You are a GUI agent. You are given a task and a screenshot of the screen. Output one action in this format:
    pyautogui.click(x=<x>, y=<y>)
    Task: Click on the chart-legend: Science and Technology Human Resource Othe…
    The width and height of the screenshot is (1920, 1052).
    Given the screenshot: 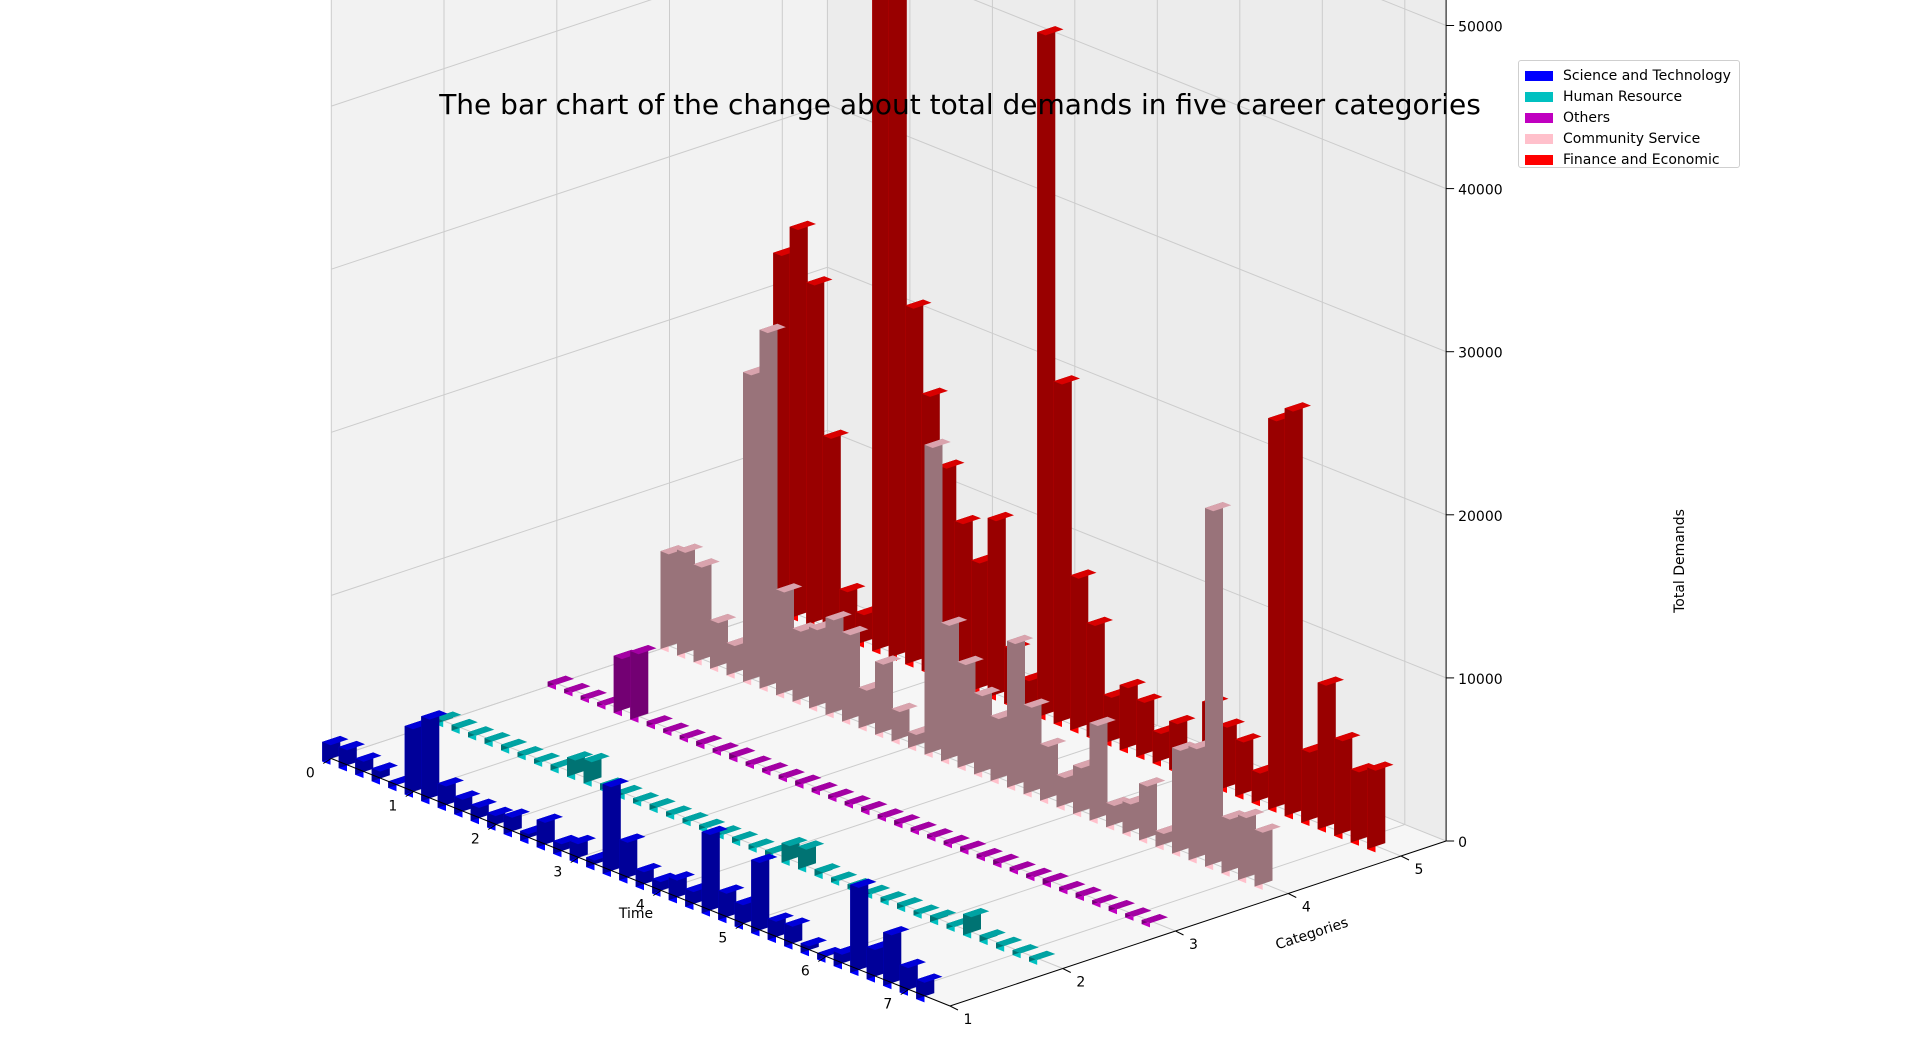 What is the action you would take?
    pyautogui.click(x=1629, y=114)
    